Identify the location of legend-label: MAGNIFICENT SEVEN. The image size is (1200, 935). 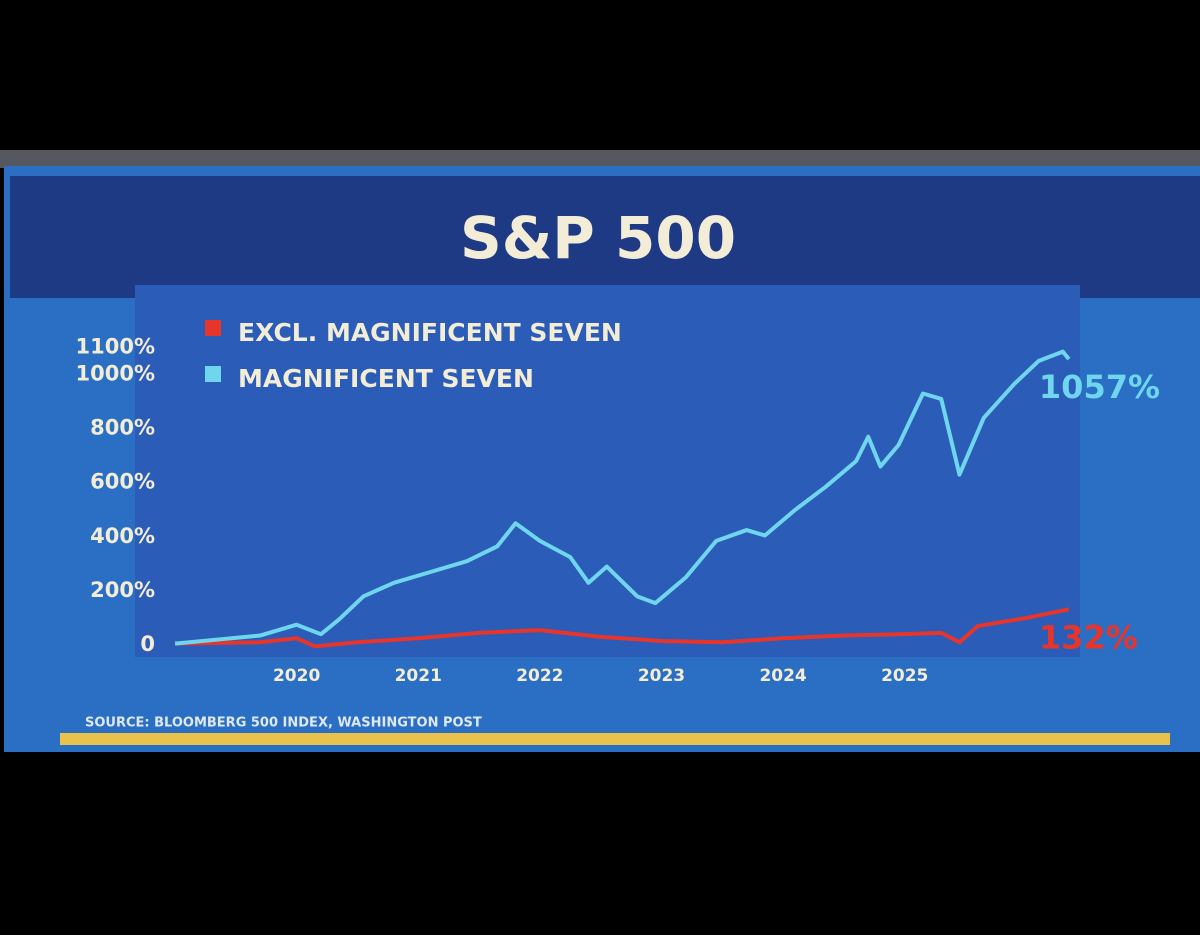
(386, 378).